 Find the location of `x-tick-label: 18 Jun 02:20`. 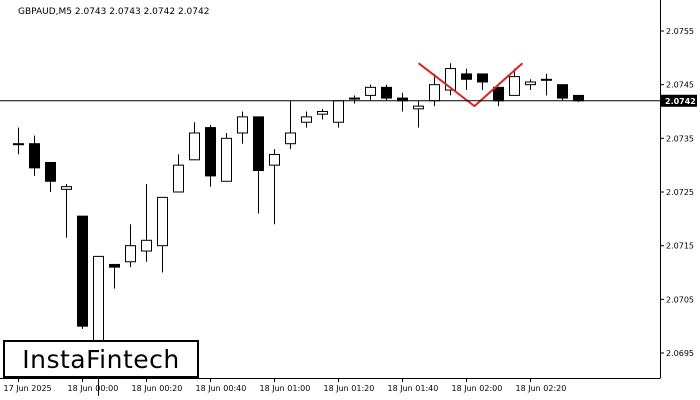

x-tick-label: 18 Jun 02:20 is located at coordinates (541, 388).